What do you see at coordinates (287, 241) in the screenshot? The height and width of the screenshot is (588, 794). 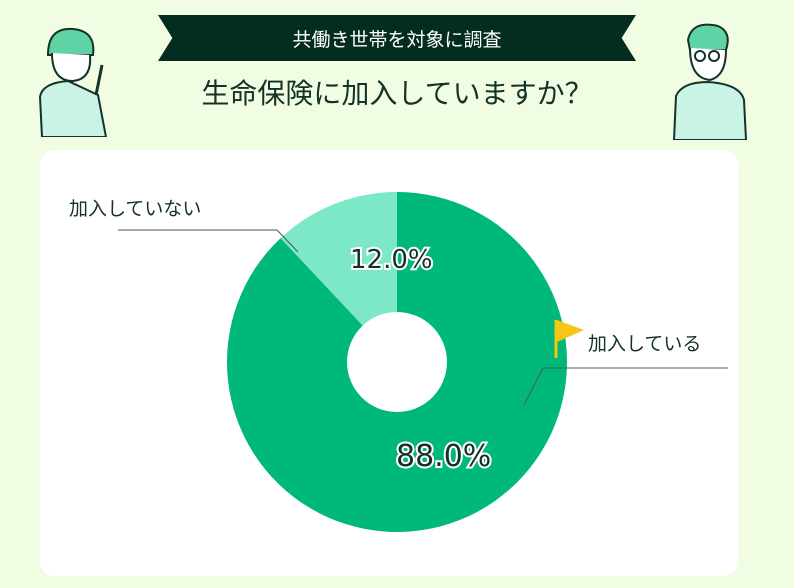 I see `leader-line-not-enrolled-diag` at bounding box center [287, 241].